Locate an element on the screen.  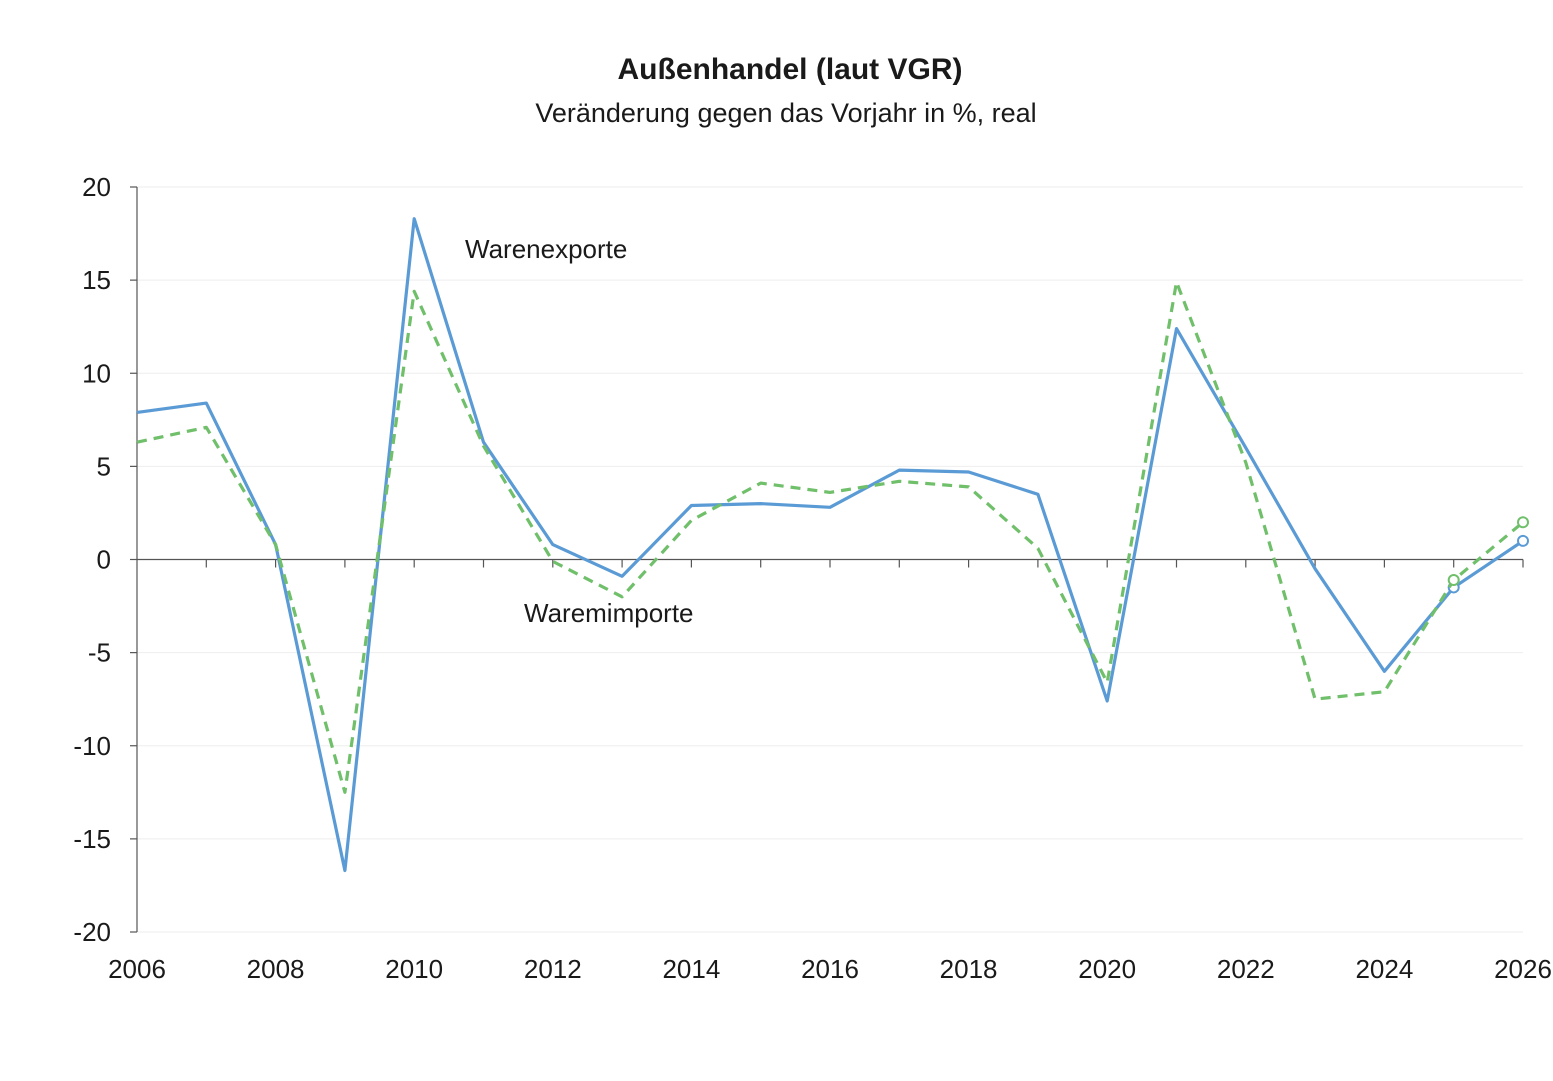
x-tick-label: 2008 is located at coordinates (276, 969).